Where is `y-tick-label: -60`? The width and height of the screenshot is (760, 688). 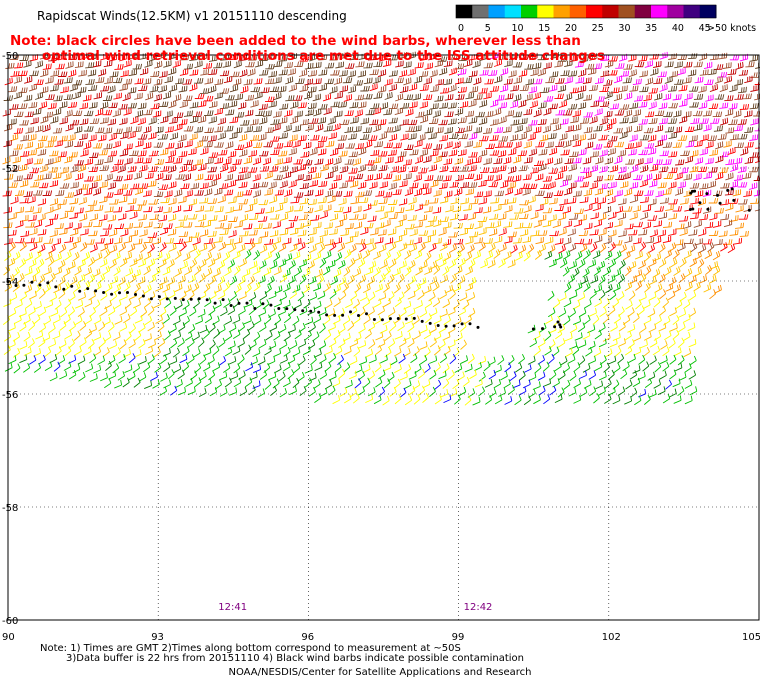 y-tick-label: -60 is located at coordinates (10, 621).